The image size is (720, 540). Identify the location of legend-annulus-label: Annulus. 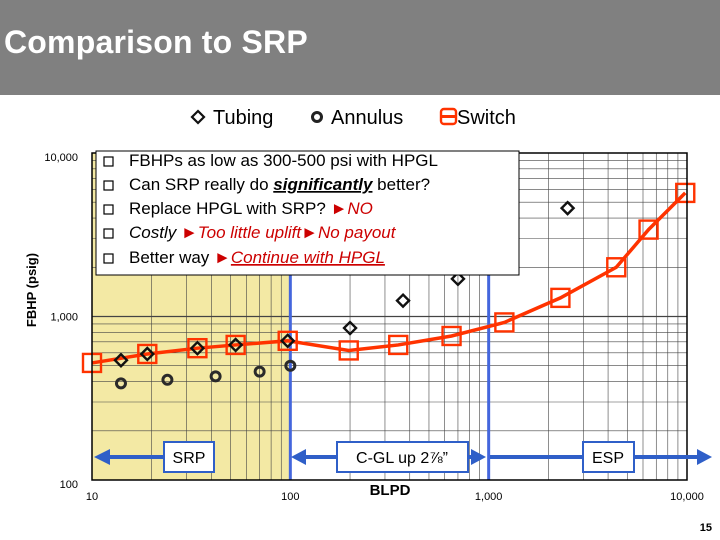
(367, 118).